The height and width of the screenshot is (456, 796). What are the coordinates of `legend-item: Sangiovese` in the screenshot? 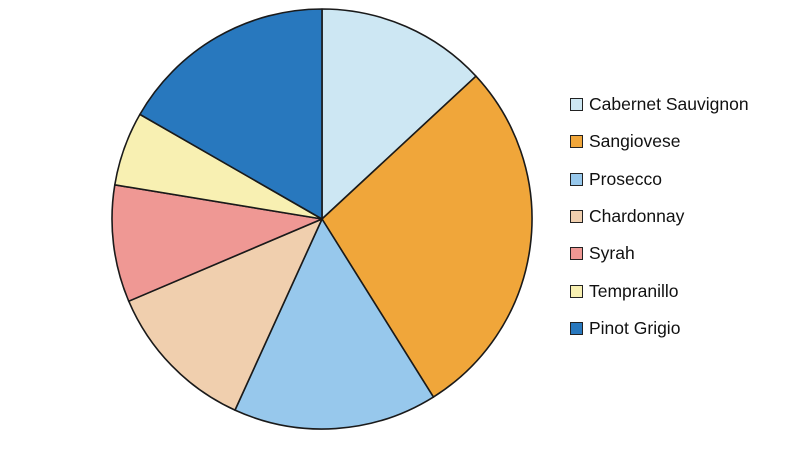 It's located at (659, 141).